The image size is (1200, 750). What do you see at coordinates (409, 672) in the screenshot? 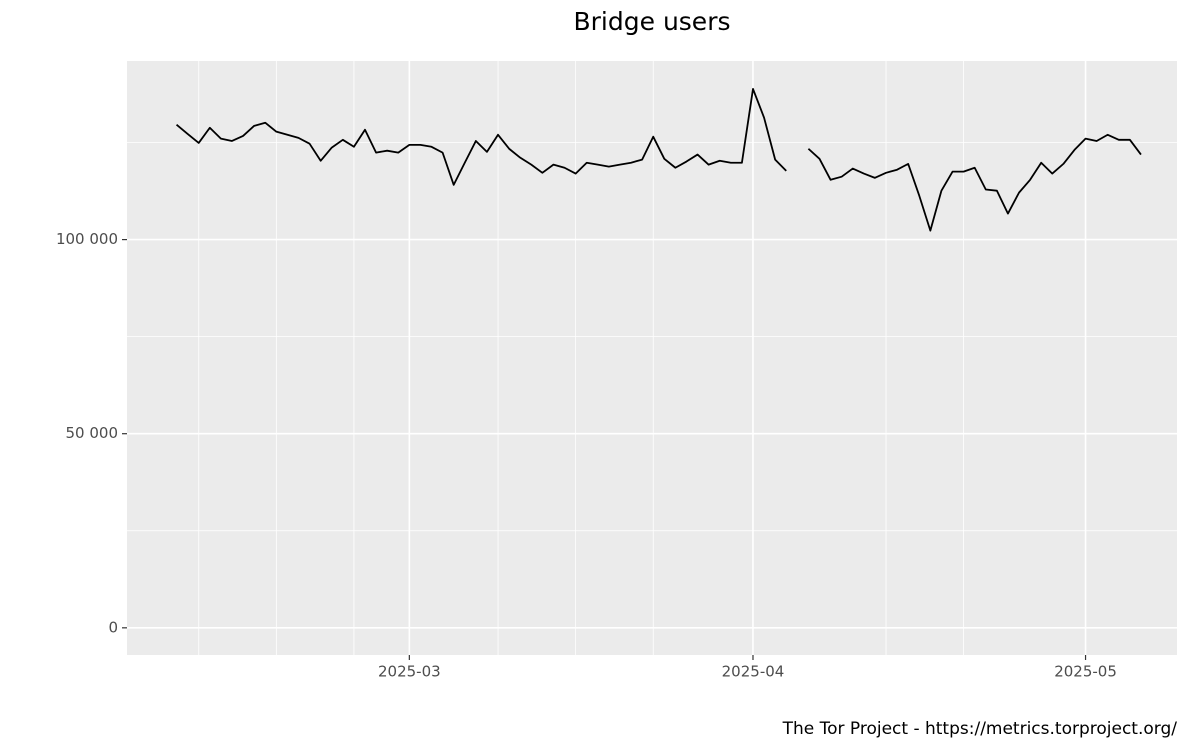
I see `x-tick-label: 2025-03` at bounding box center [409, 672].